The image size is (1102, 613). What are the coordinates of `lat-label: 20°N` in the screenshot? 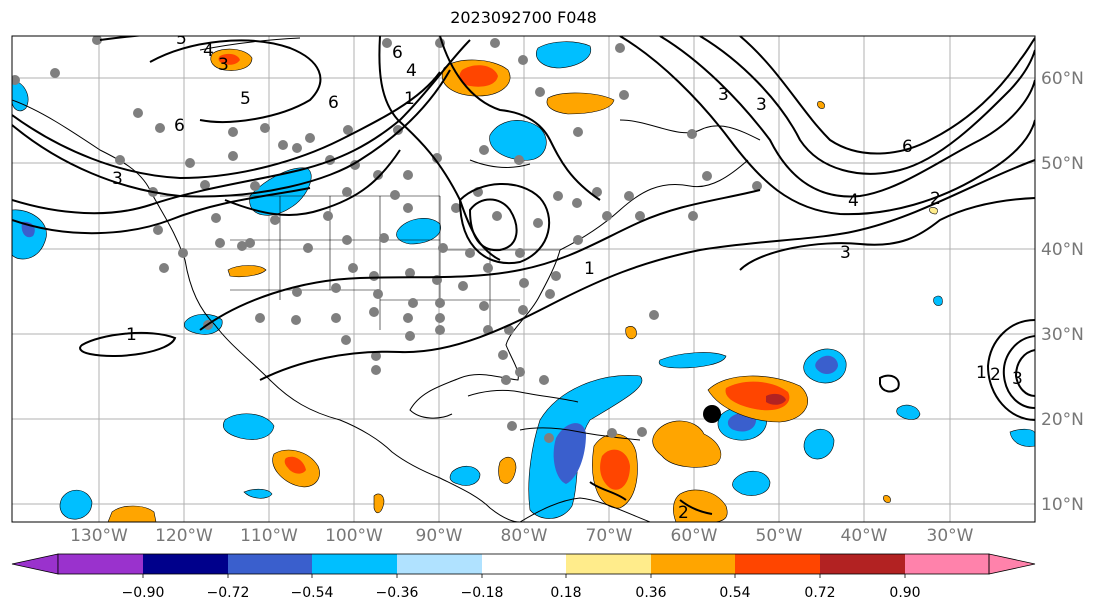 It's located at (1062, 420).